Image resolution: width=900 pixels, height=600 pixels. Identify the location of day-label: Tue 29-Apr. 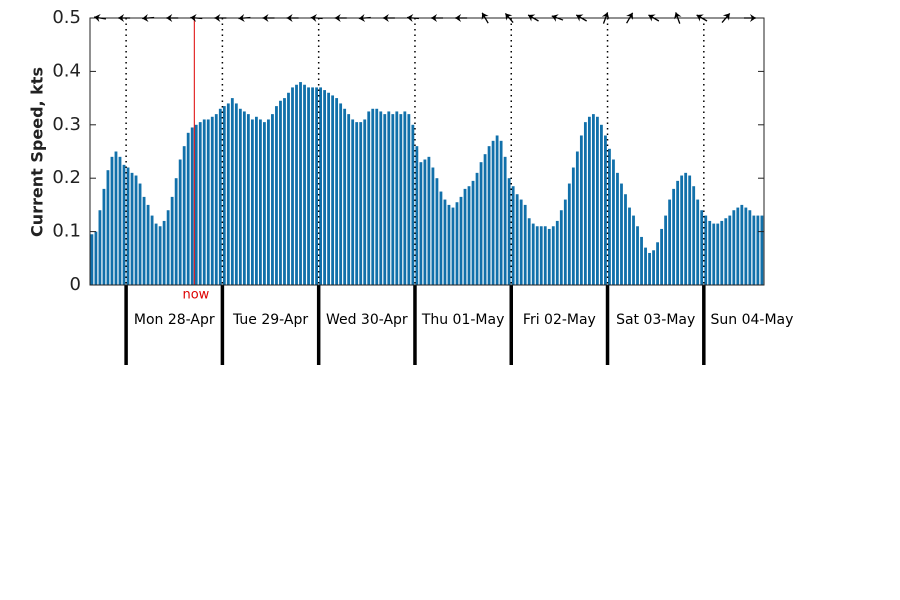
(270, 320).